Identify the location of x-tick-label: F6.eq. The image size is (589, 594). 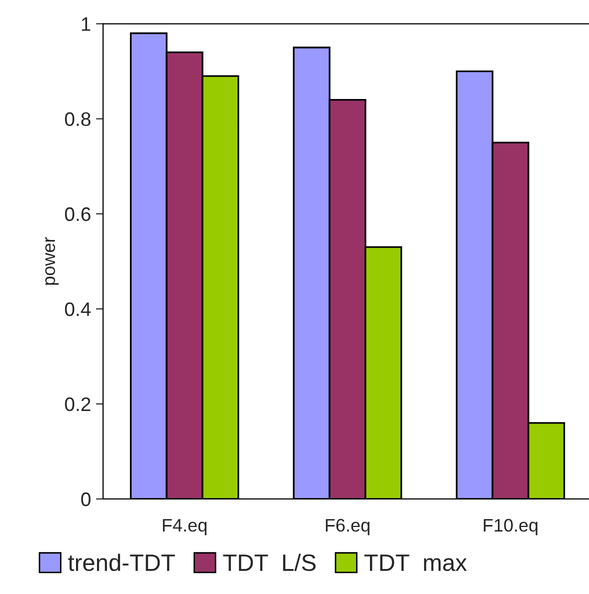
(348, 527).